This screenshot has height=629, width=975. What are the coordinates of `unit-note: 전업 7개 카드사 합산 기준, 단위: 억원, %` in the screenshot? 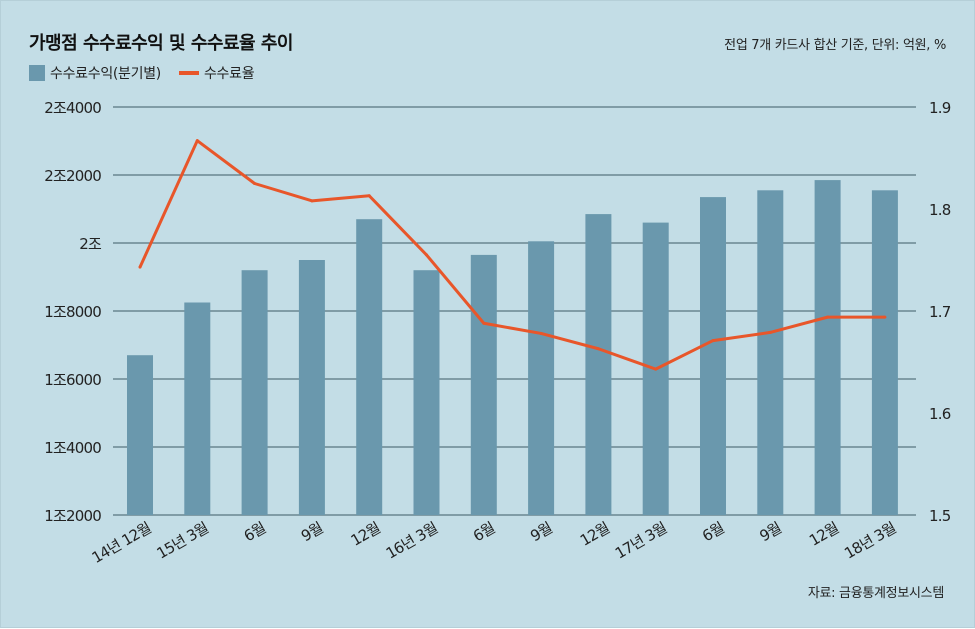 It's located at (835, 45).